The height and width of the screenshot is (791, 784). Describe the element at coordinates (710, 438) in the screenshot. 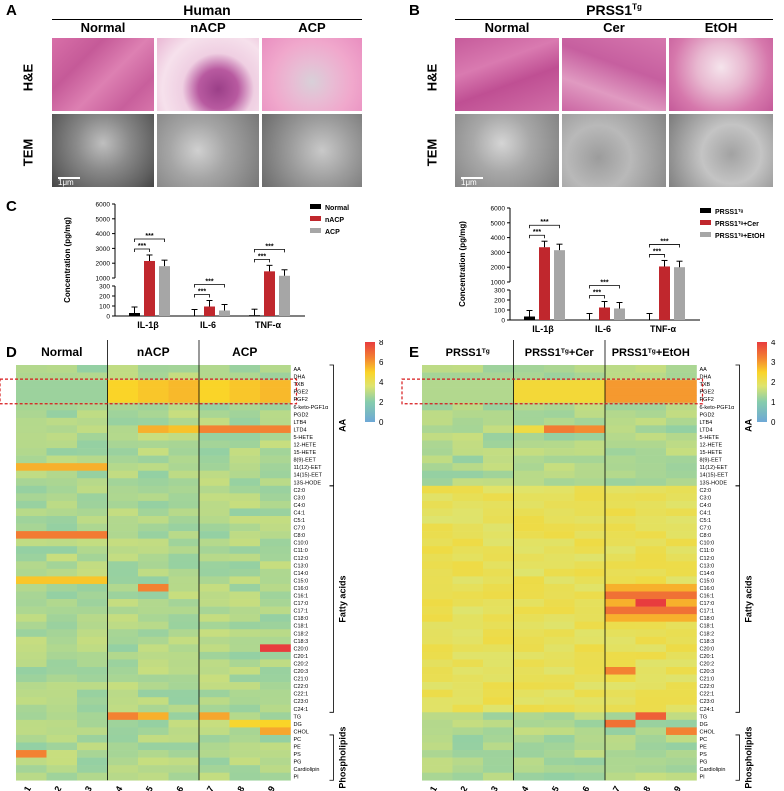

I see `row-label: 5-HETE` at that location.